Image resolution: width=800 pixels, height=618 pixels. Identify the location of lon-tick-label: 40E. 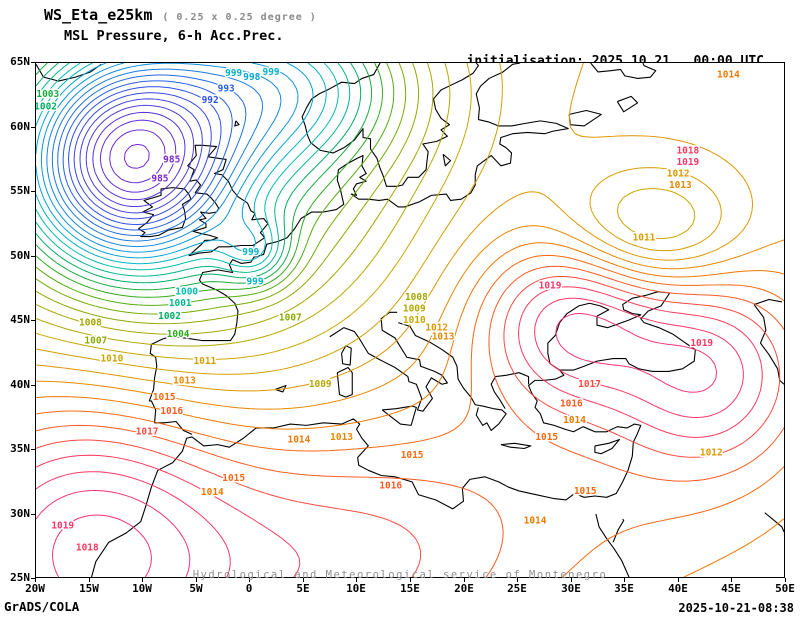
(678, 588).